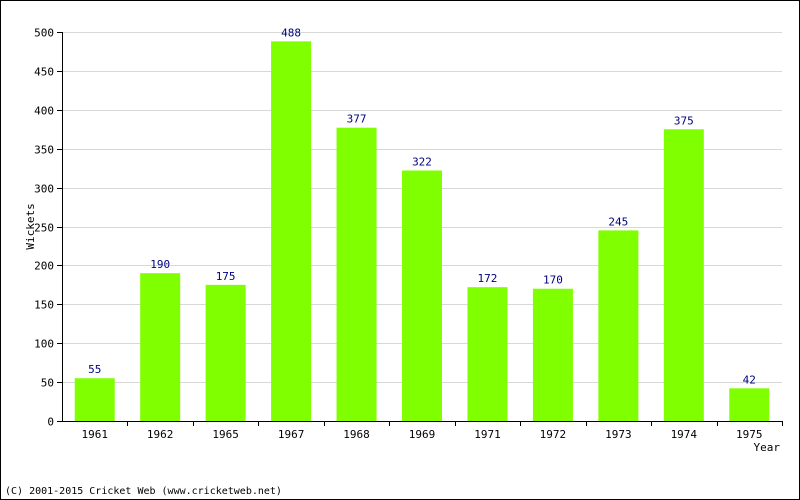 This screenshot has width=800, height=500. I want to click on y-tick-label: 450, so click(44, 72).